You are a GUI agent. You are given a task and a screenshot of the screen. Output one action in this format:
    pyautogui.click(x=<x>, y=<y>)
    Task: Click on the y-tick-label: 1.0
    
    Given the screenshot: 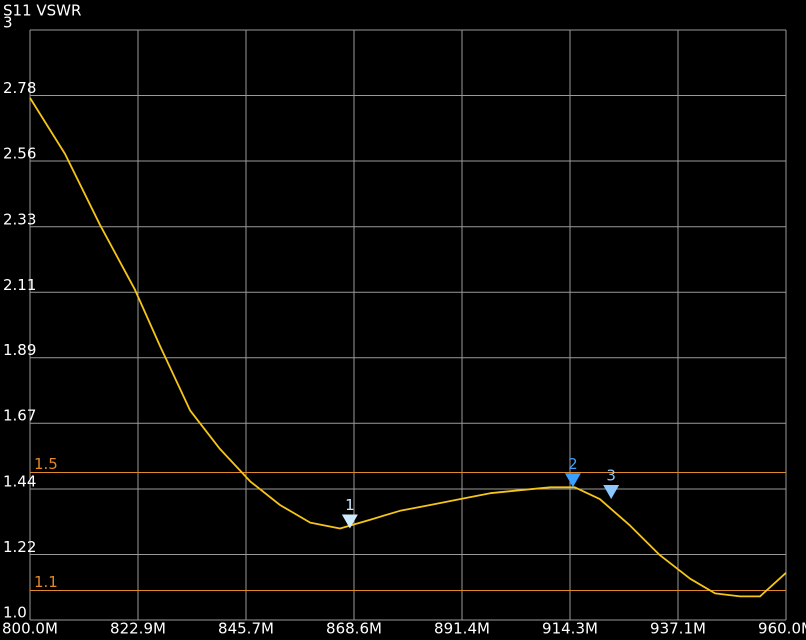 What is the action you would take?
    pyautogui.click(x=15, y=613)
    